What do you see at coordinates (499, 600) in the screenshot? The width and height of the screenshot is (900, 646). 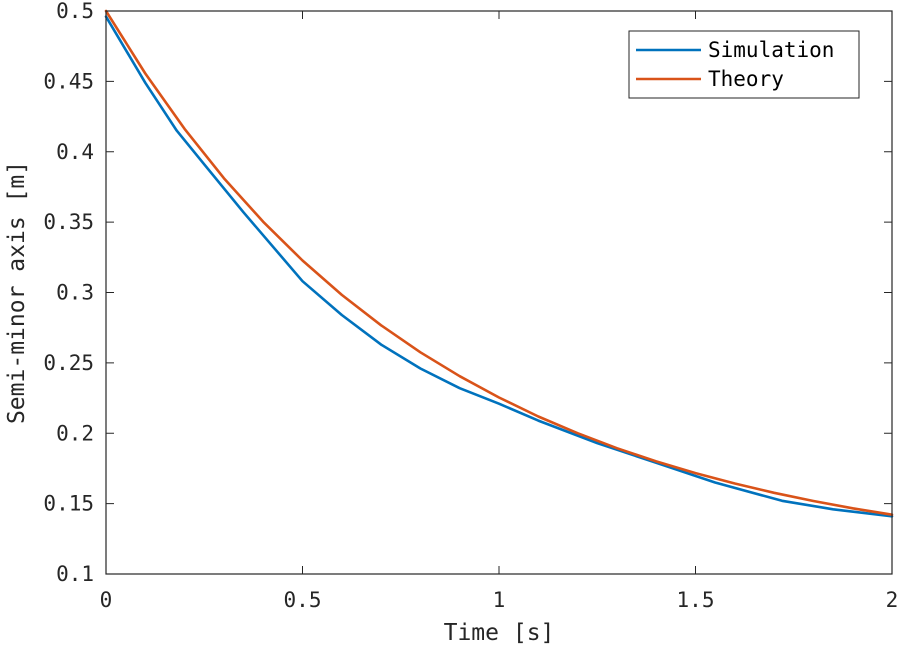 I see `x-tick-label: 1` at bounding box center [499, 600].